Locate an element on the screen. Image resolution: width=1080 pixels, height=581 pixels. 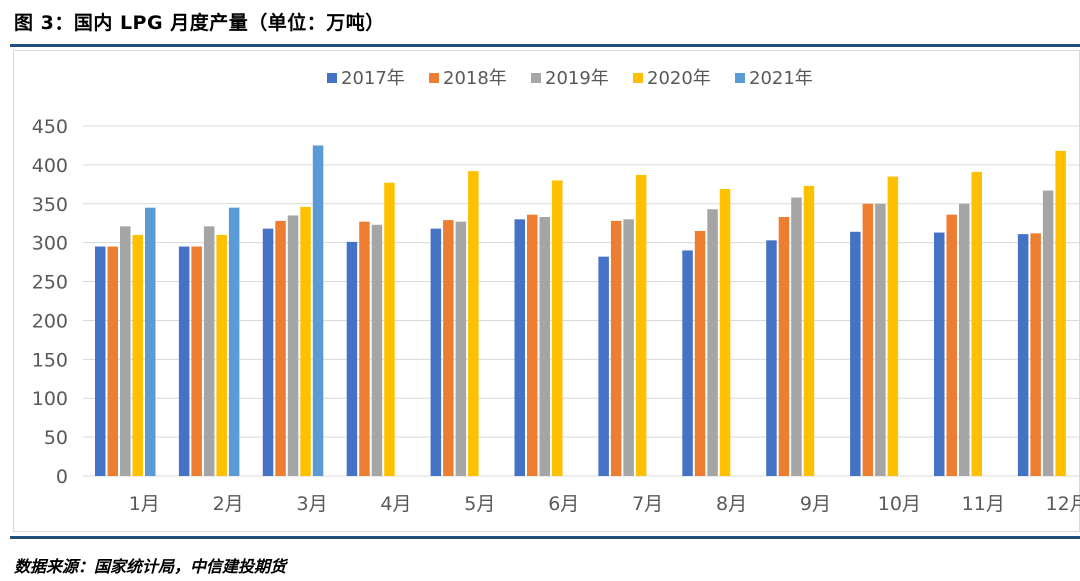
bar-2019年-3月 is located at coordinates (293, 345).